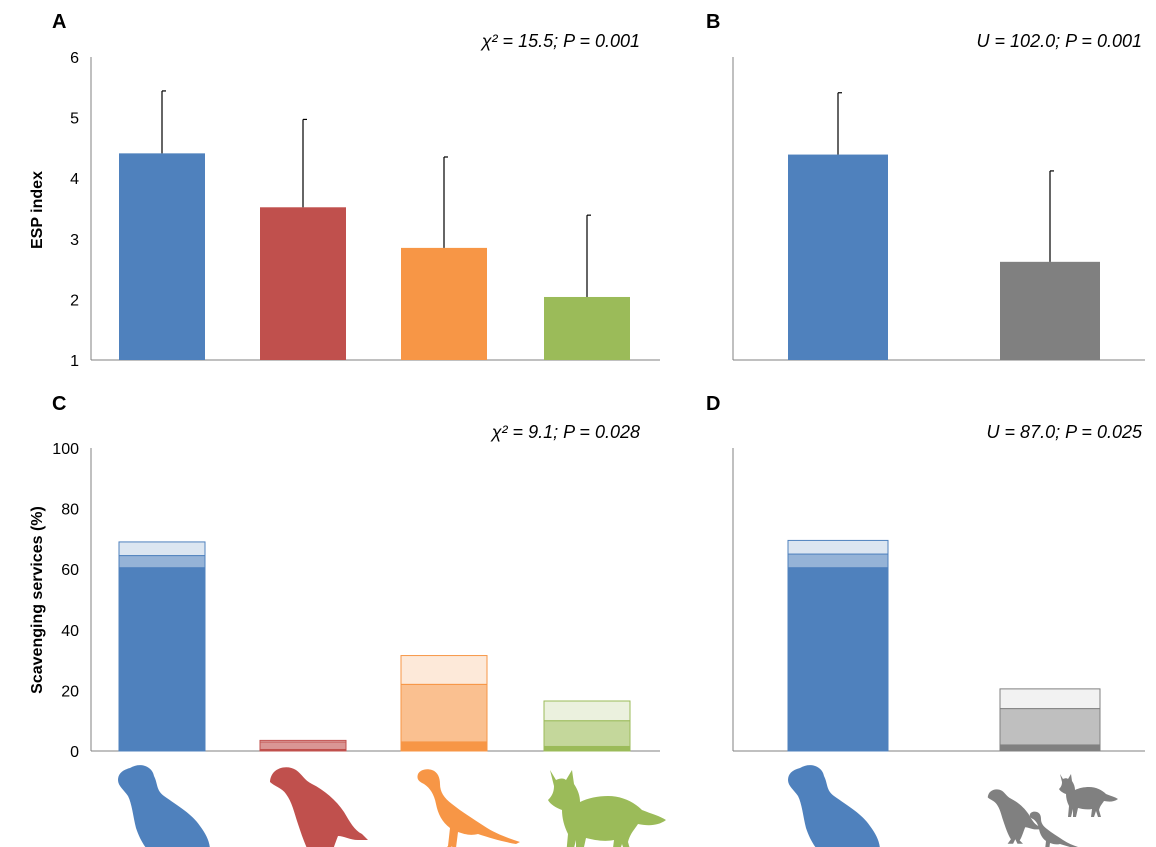 This screenshot has height=847, width=1156. I want to click on y-tick-label: 20, so click(70, 691).